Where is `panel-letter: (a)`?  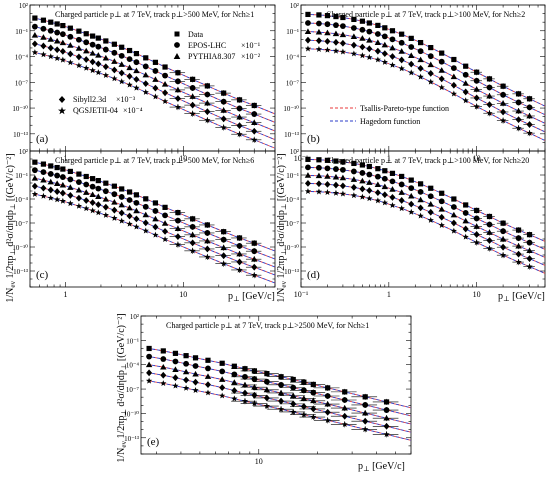
panel-letter: (a) is located at coordinates (42, 139).